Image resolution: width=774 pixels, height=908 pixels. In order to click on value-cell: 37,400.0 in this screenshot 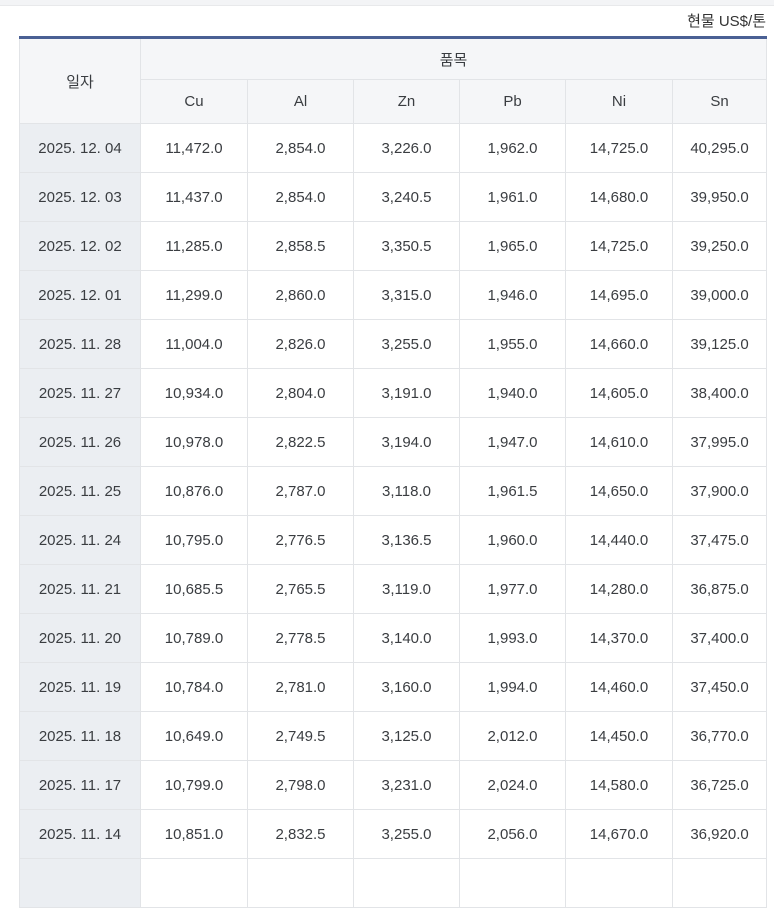, I will do `click(719, 638)`.